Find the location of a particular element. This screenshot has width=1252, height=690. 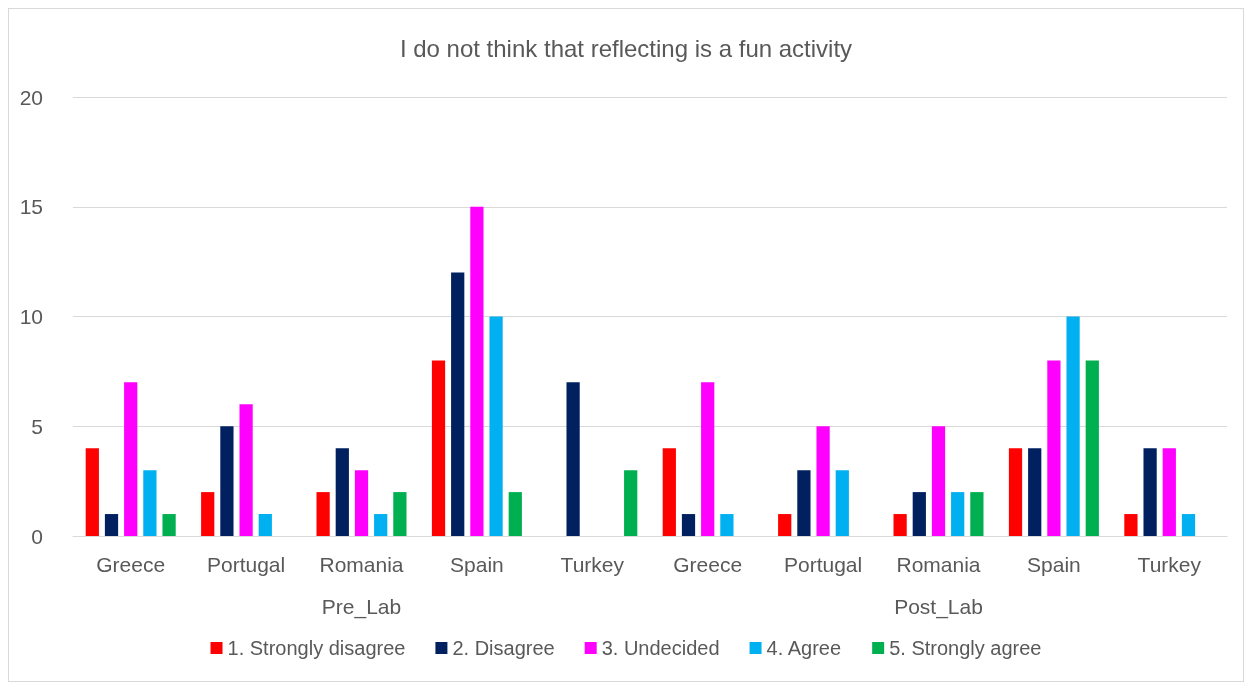

y-tick-label: 5 is located at coordinates (37, 426).